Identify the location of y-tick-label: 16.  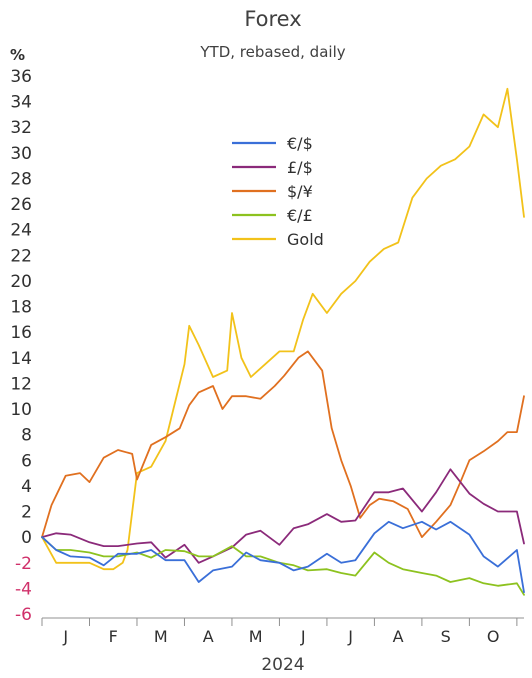
(21, 333).